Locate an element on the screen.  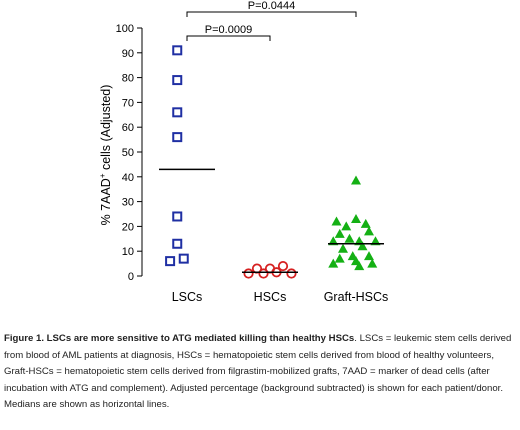
y-label-superscript: + is located at coordinates (102, 175).